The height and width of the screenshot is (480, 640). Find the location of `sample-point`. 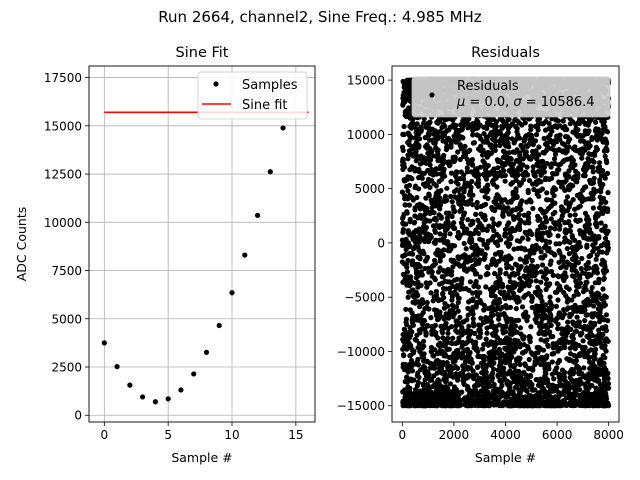

sample-point is located at coordinates (181, 390).